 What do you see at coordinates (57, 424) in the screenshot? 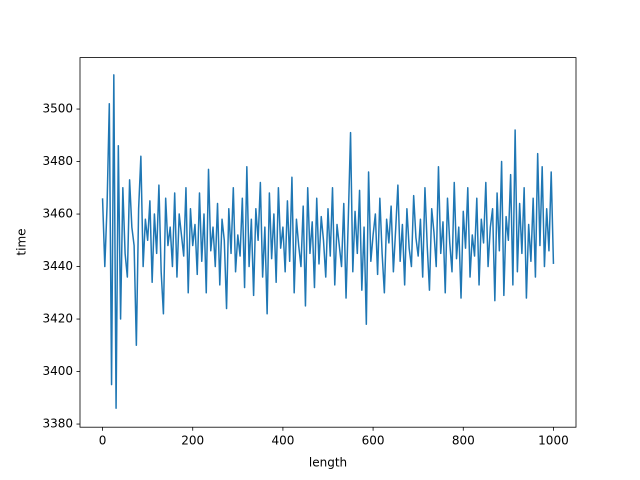
I see `y-tick-label: 3380` at bounding box center [57, 424].